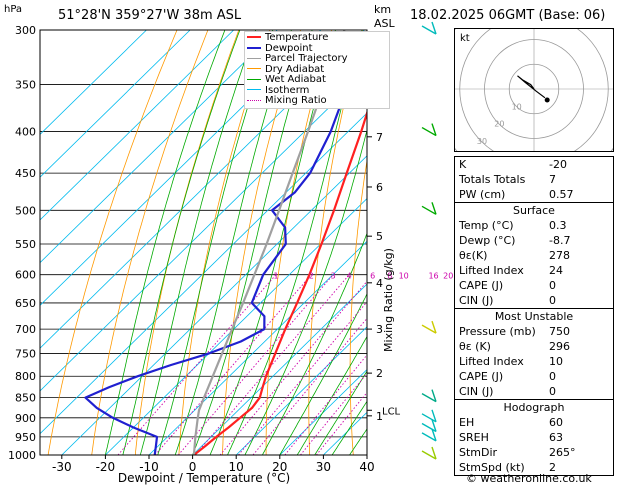 The image size is (629, 486). I want to click on legend-item: Mixing Ratio, so click(317, 101).